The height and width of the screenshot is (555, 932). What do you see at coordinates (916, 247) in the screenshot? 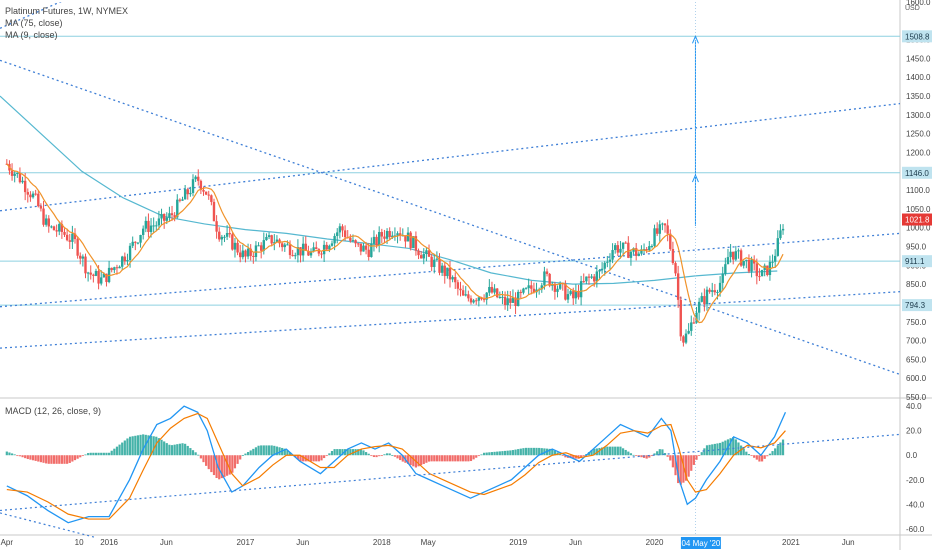
I see `price-tick-label: 950.0` at bounding box center [916, 247].